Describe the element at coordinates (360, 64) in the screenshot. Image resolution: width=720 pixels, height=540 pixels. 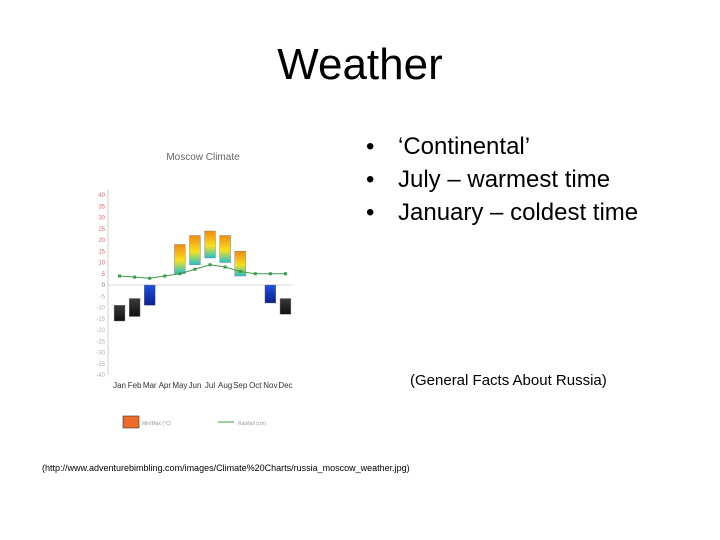
I see `slide-title: Weather` at that location.